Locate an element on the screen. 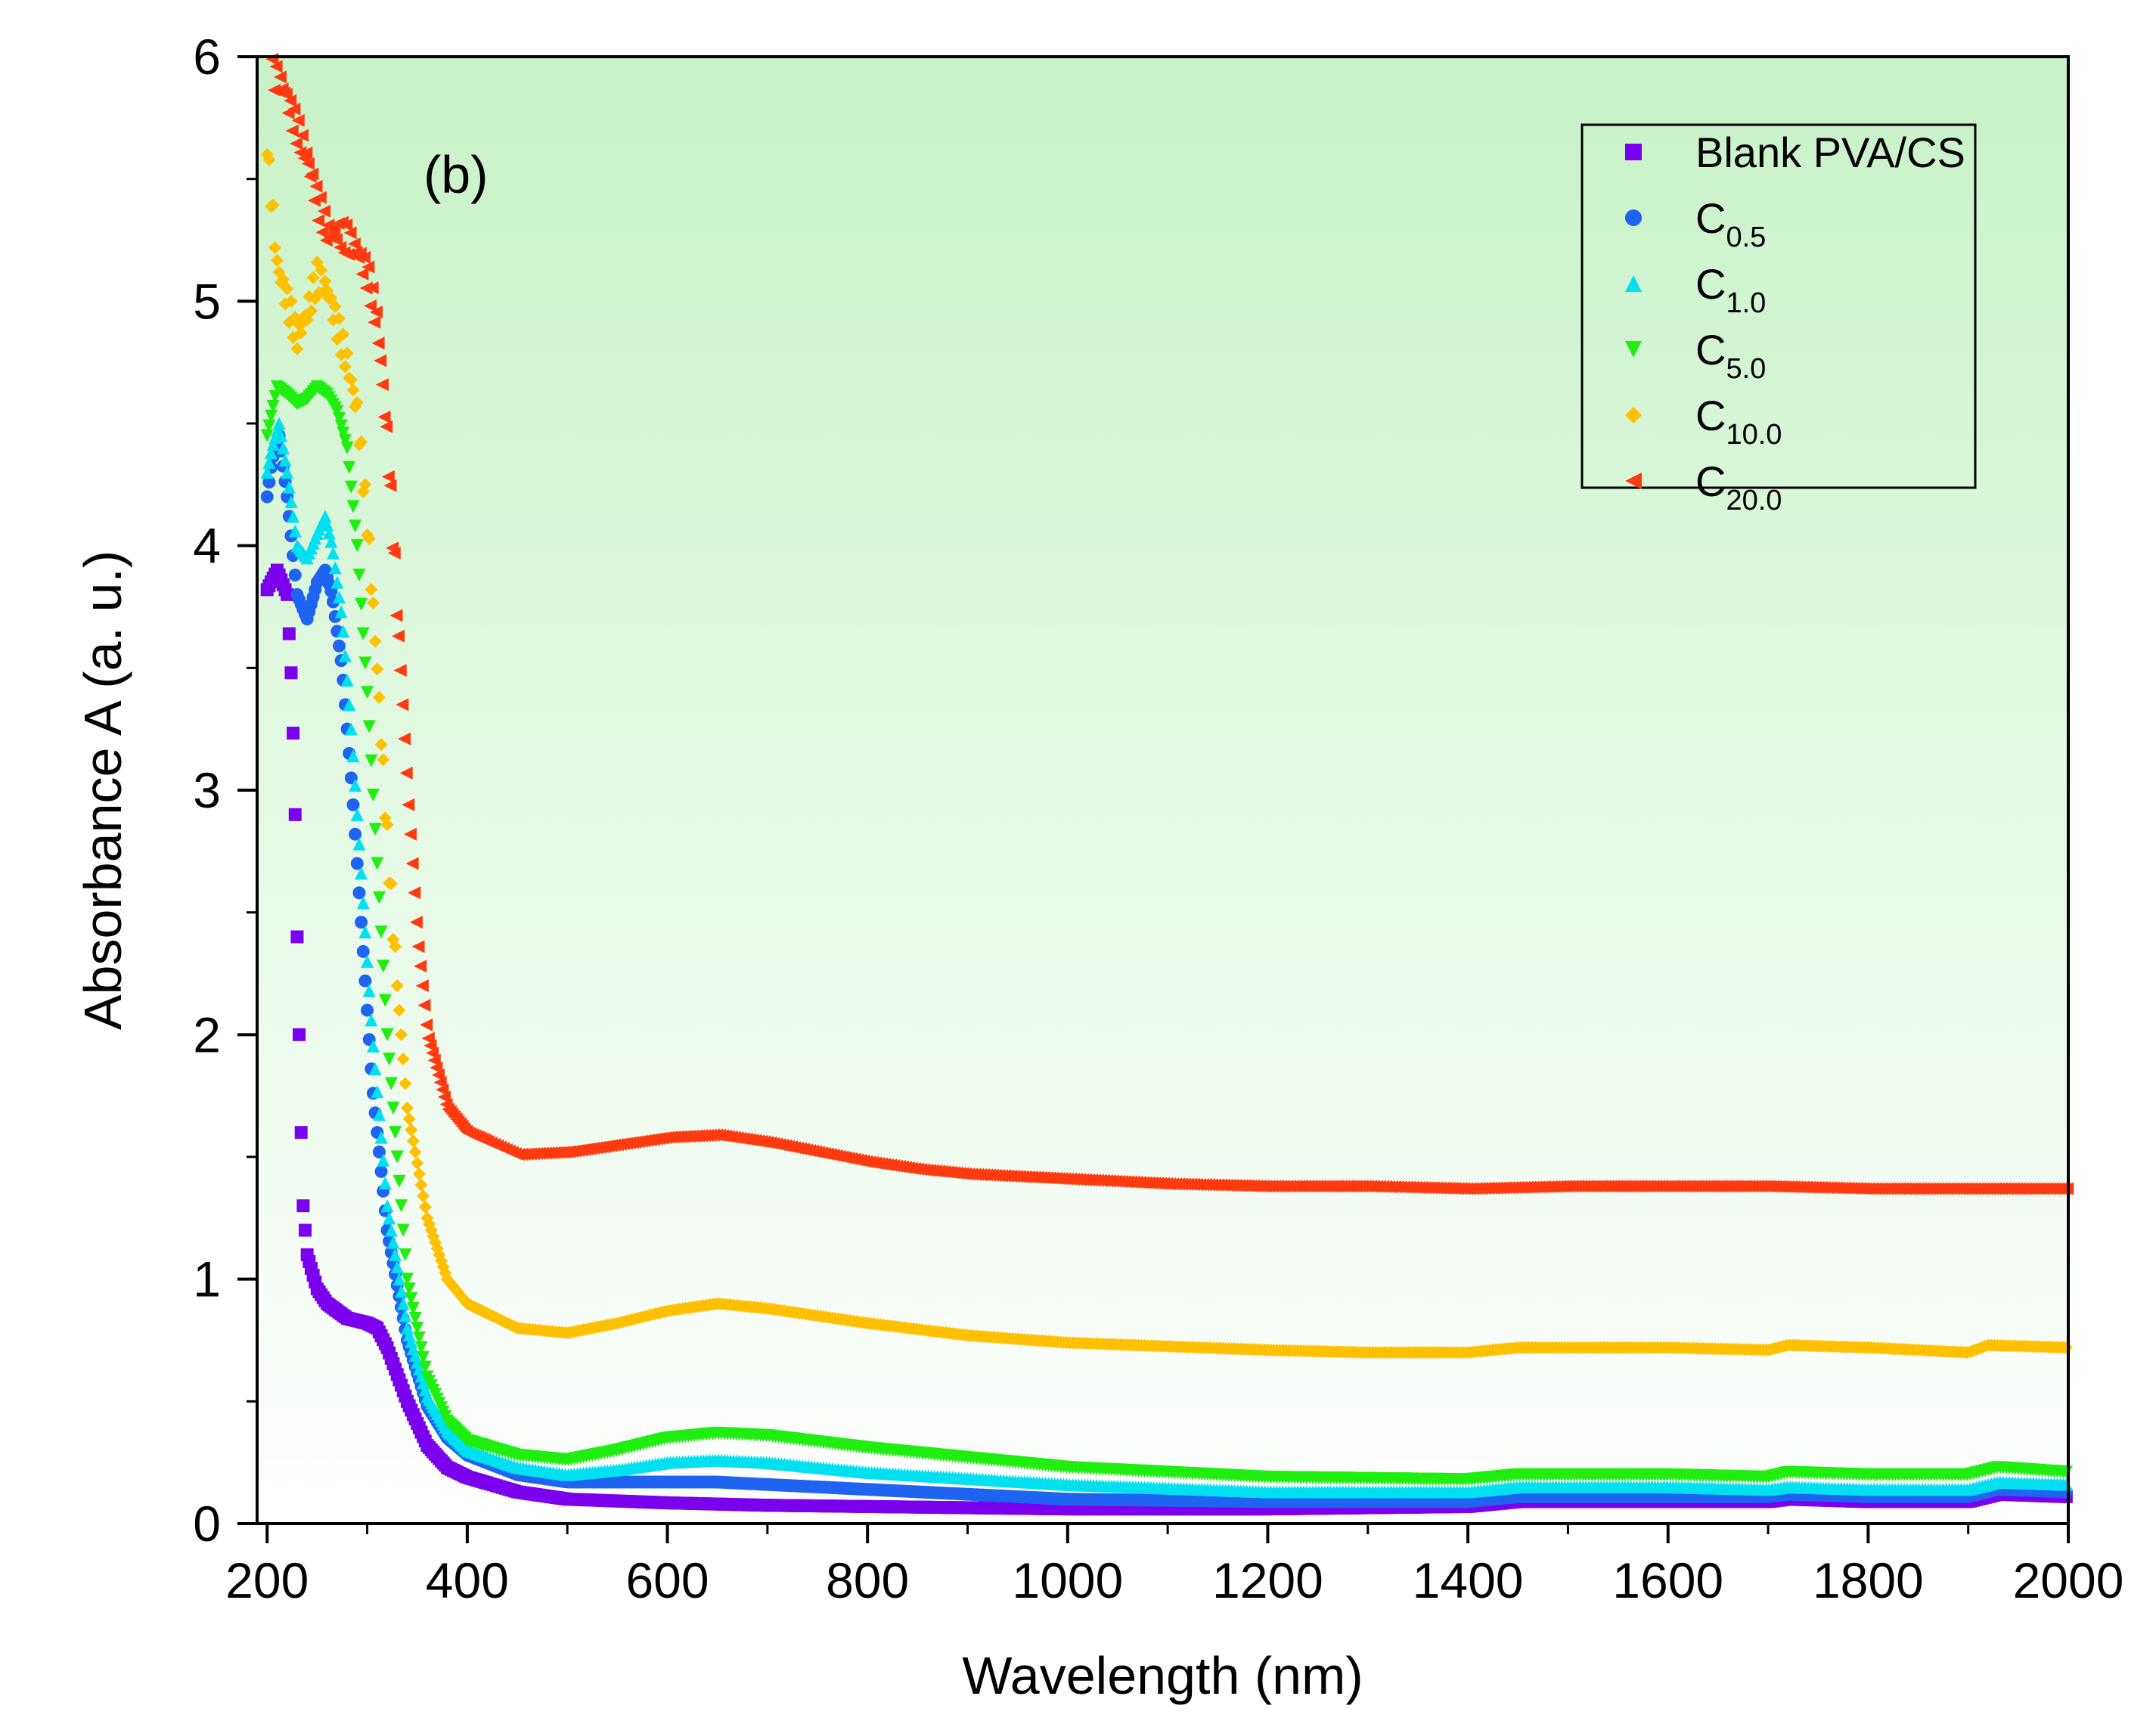  legend-entry-subscript: 10.0 is located at coordinates (1754, 435).